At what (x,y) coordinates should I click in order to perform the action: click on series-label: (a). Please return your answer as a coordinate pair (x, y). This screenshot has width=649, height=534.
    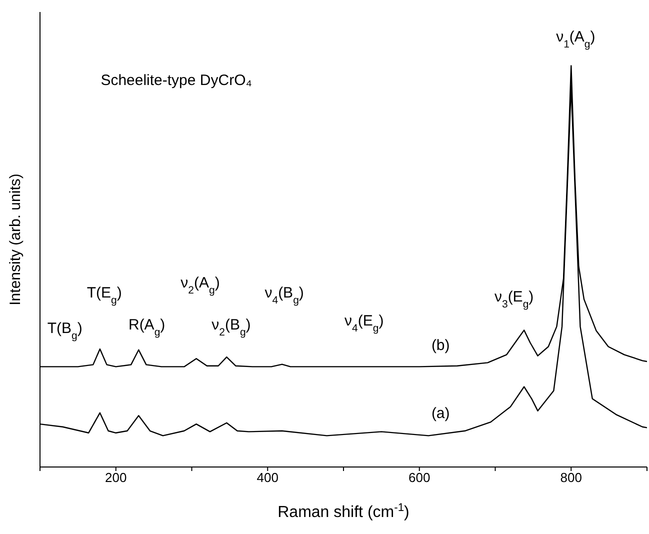
    Looking at the image, I should click on (440, 413).